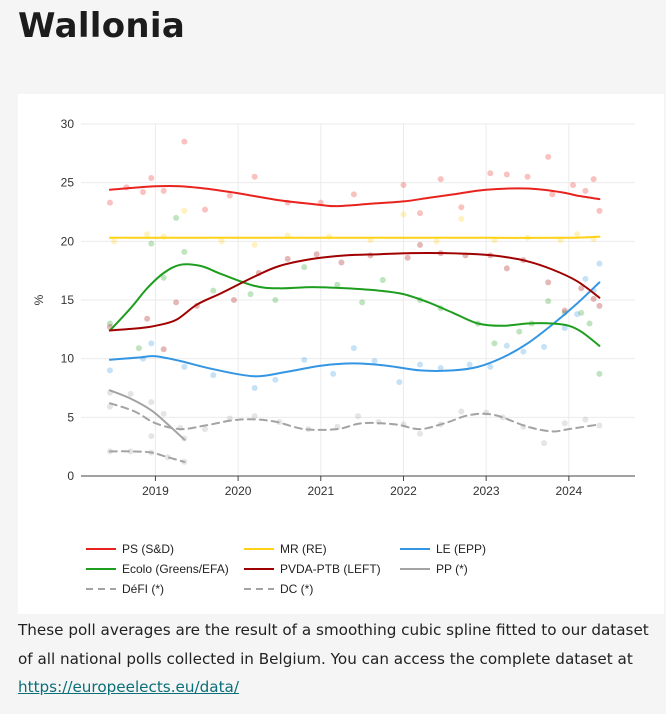 The image size is (666, 714). What do you see at coordinates (303, 549) in the screenshot?
I see `legend-label: MR (RE)` at bounding box center [303, 549].